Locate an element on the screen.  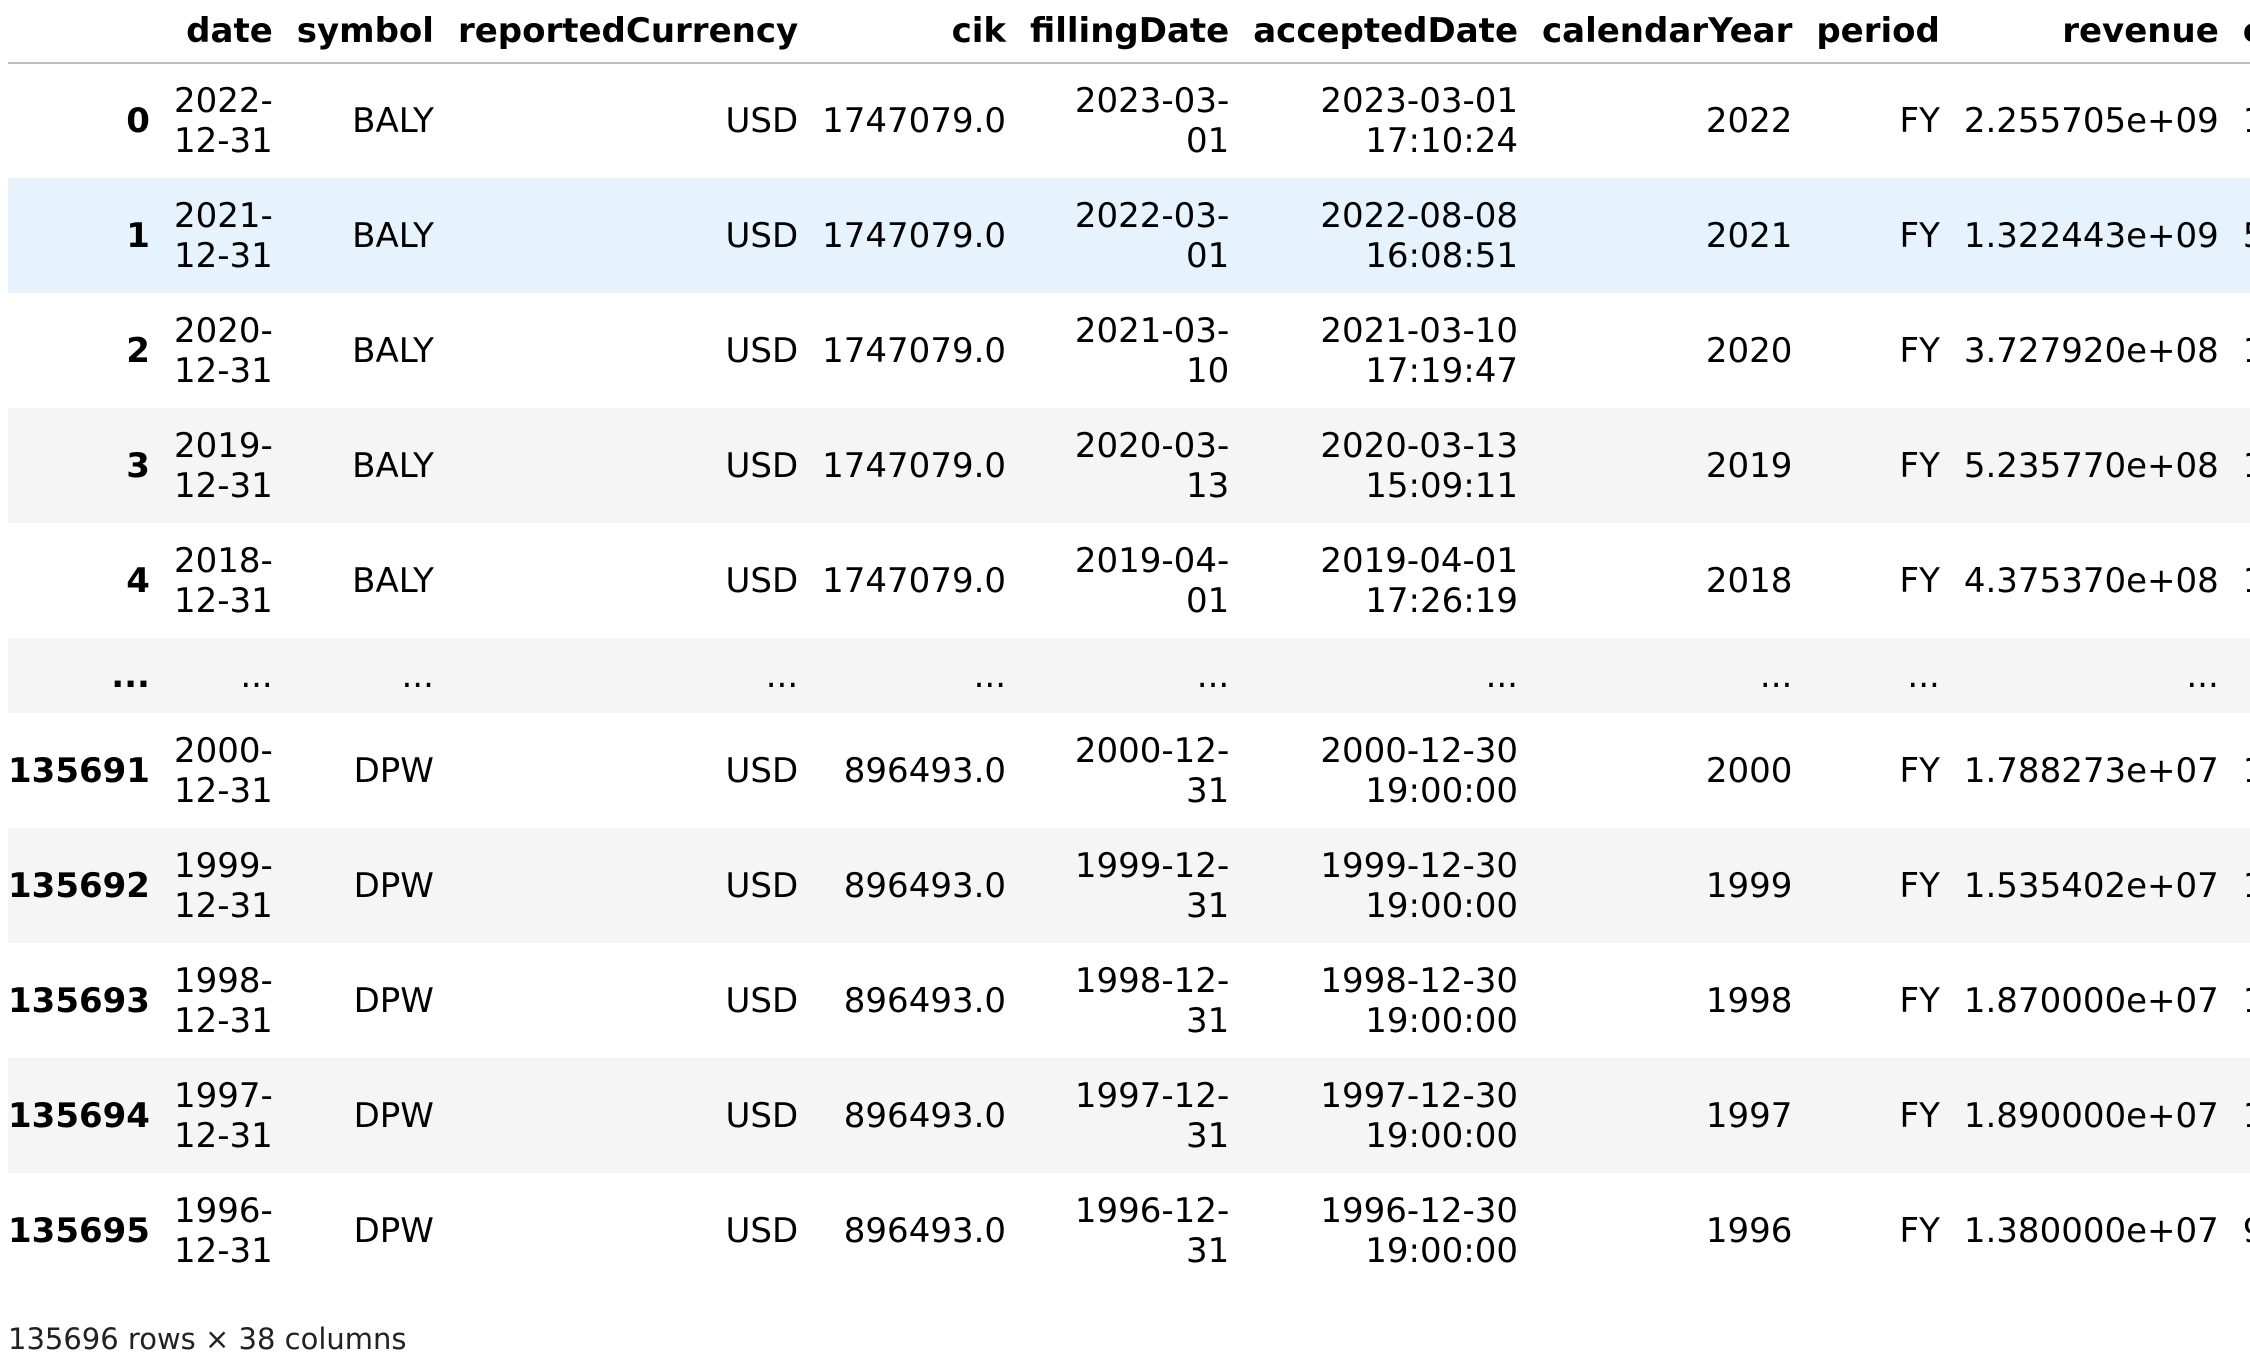
row-index: 135692 is located at coordinates (79, 885).